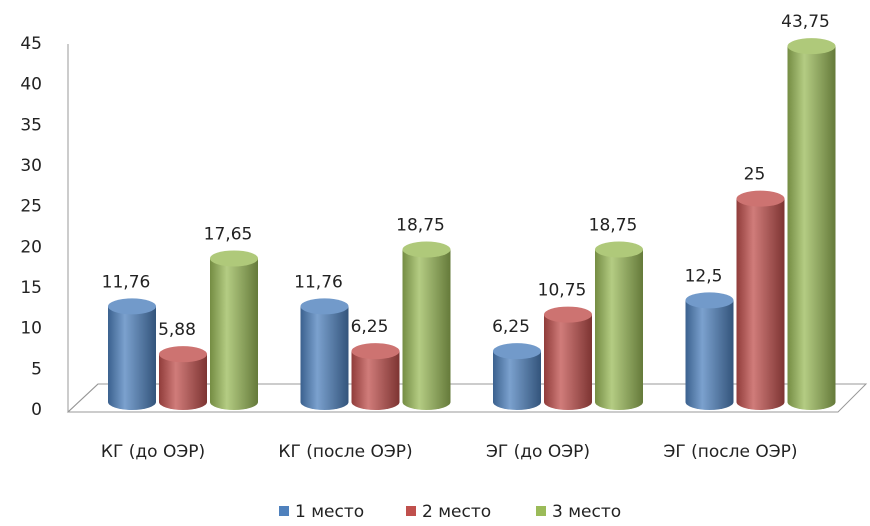 The height and width of the screenshot is (526, 870). Describe the element at coordinates (731, 452) in the screenshot. I see `x-tick-label: ЭГ (после ОЭР)` at that location.